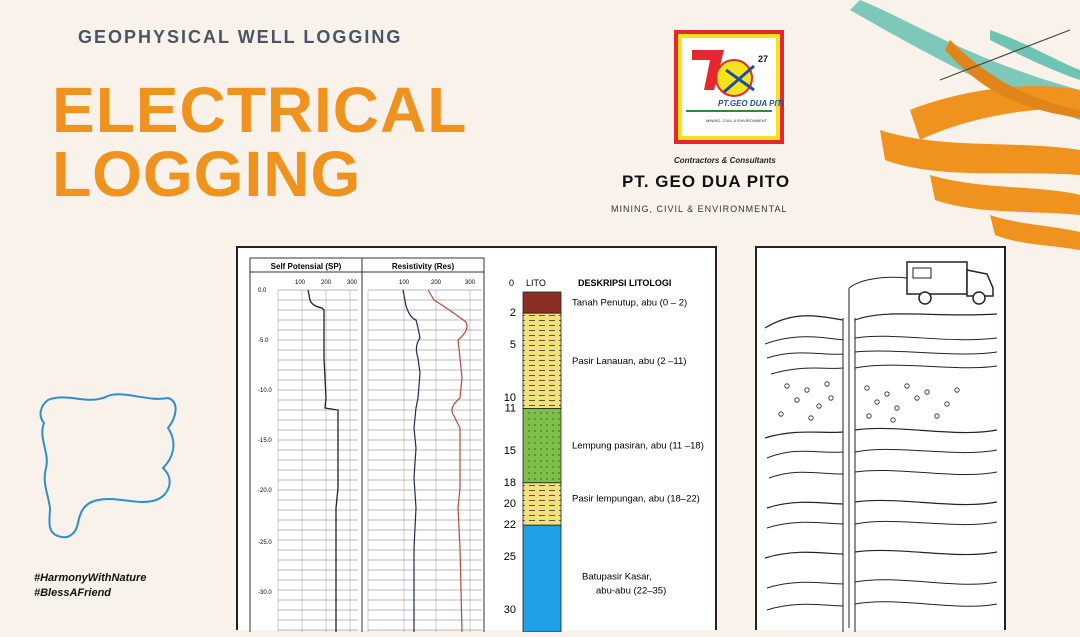 This screenshot has height=637, width=1080. Describe the element at coordinates (699, 209) in the screenshot. I see `company-sector: MINING, CIVIL & ENVIRONMENTAL` at that location.